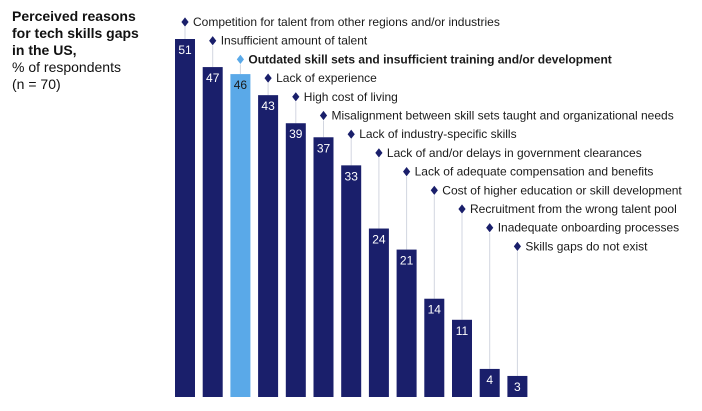  I want to click on bar-value-label: 11, so click(462, 331).